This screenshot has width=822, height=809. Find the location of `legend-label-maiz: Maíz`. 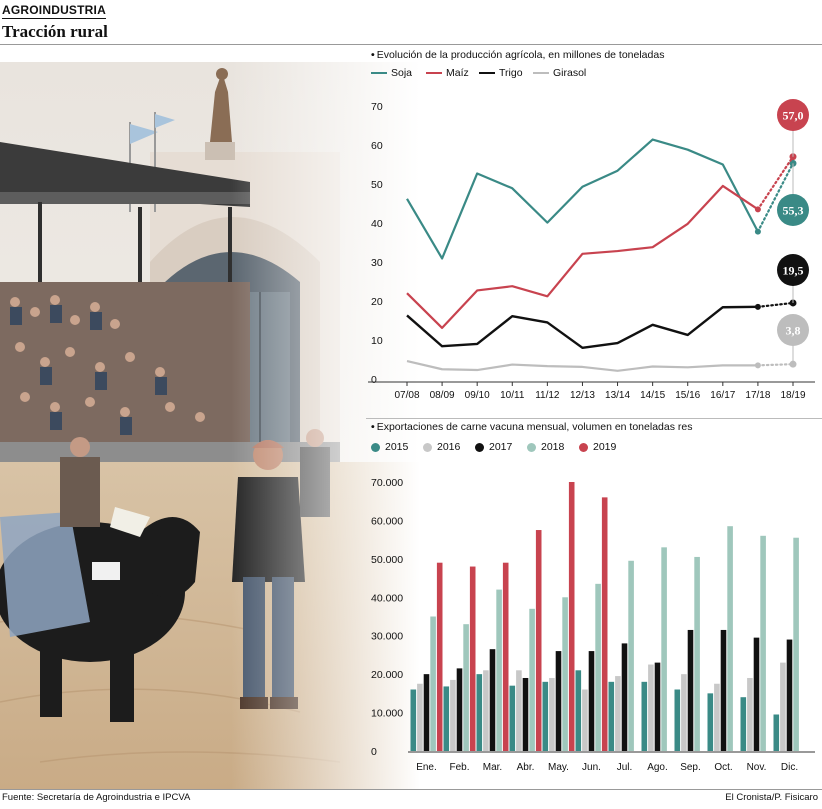

legend-label-maiz: Maíz is located at coordinates (457, 73).